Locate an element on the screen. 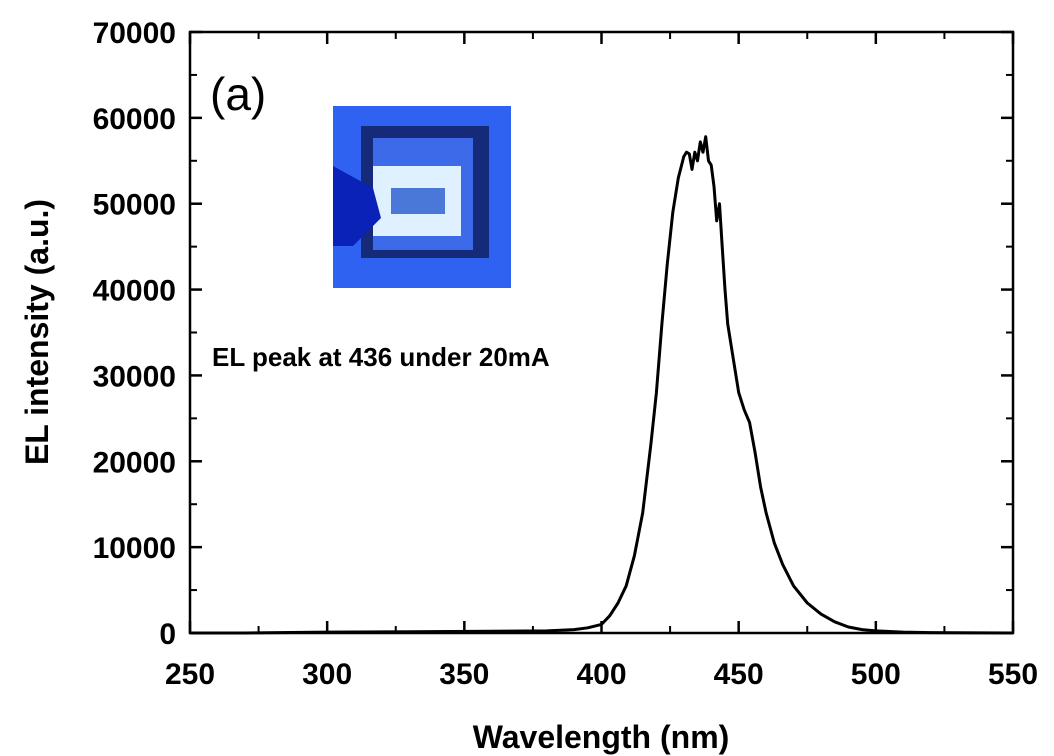 The image size is (1054, 756). inset-emission-glow is located at coordinates (417, 201).